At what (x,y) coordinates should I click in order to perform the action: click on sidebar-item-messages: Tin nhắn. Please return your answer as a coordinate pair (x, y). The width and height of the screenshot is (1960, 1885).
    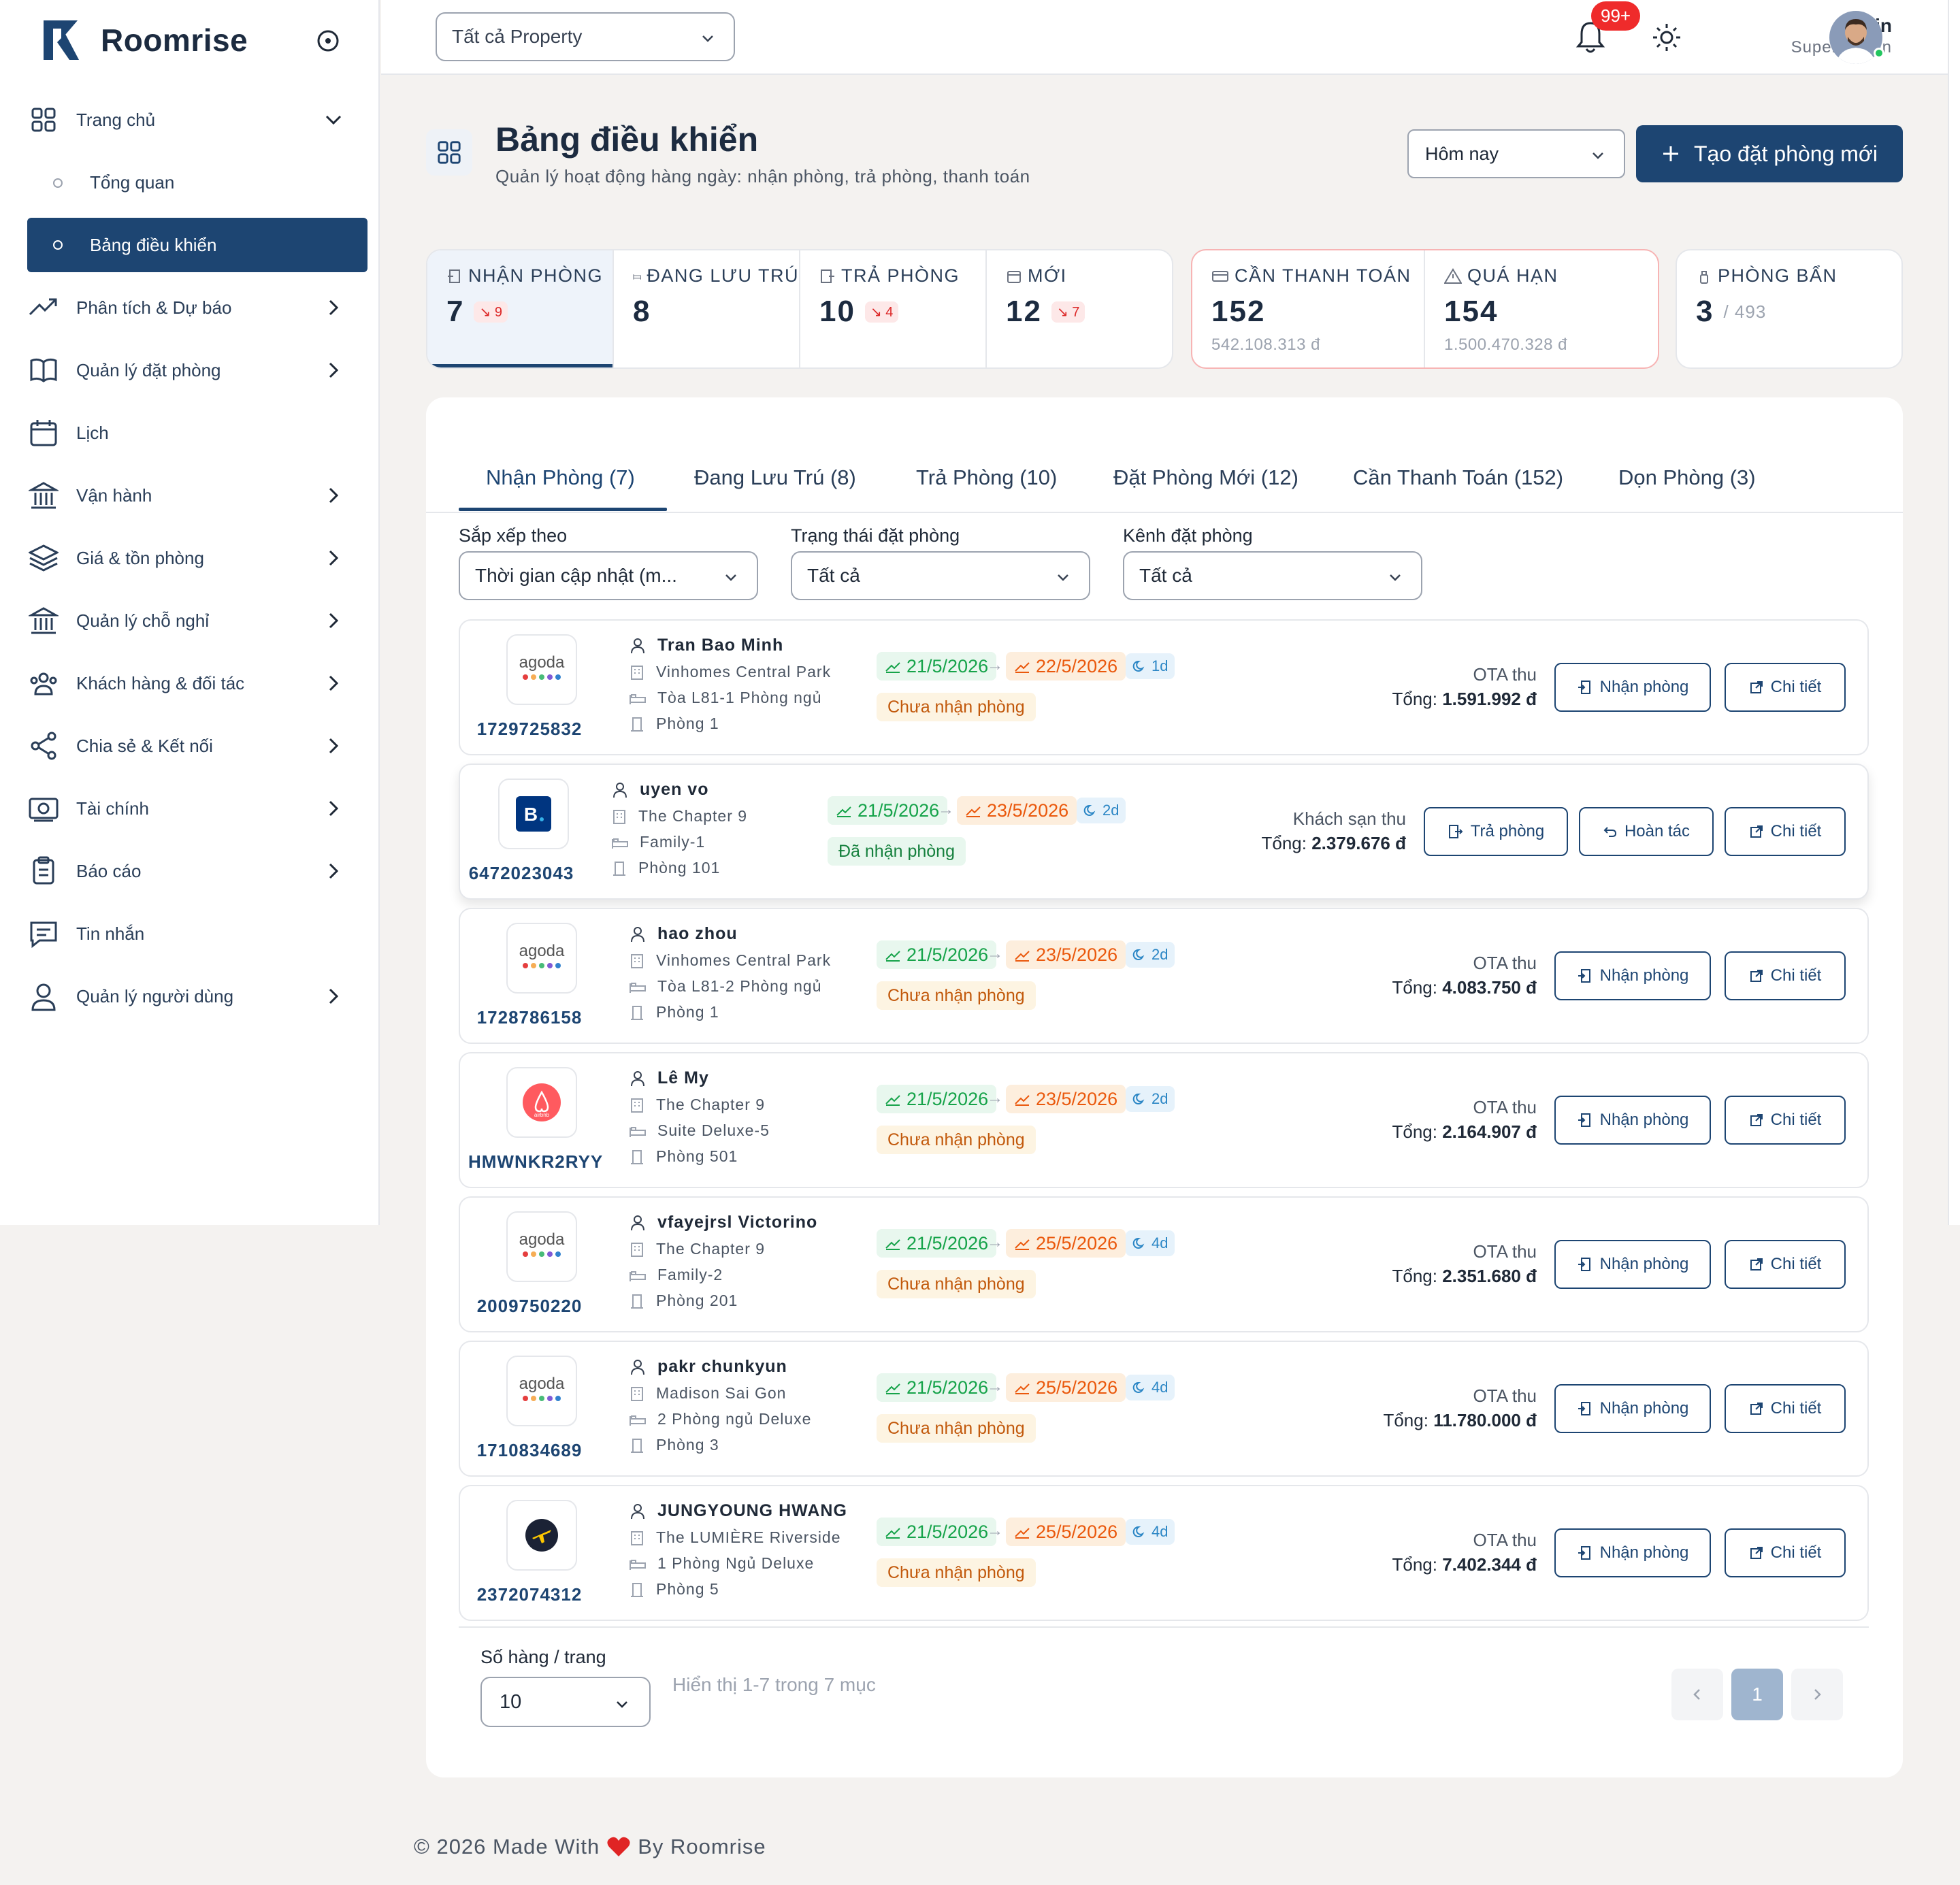
    Looking at the image, I should click on (190, 933).